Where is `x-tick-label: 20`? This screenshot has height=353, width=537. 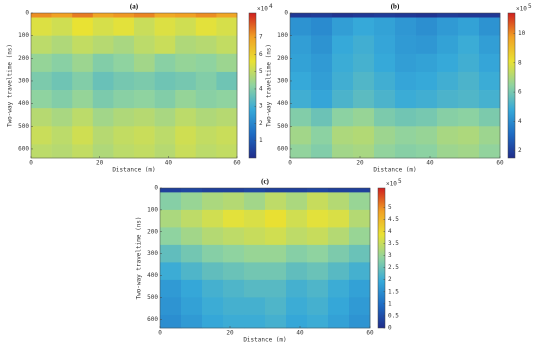 x-tick-label: 20 is located at coordinates (100, 163).